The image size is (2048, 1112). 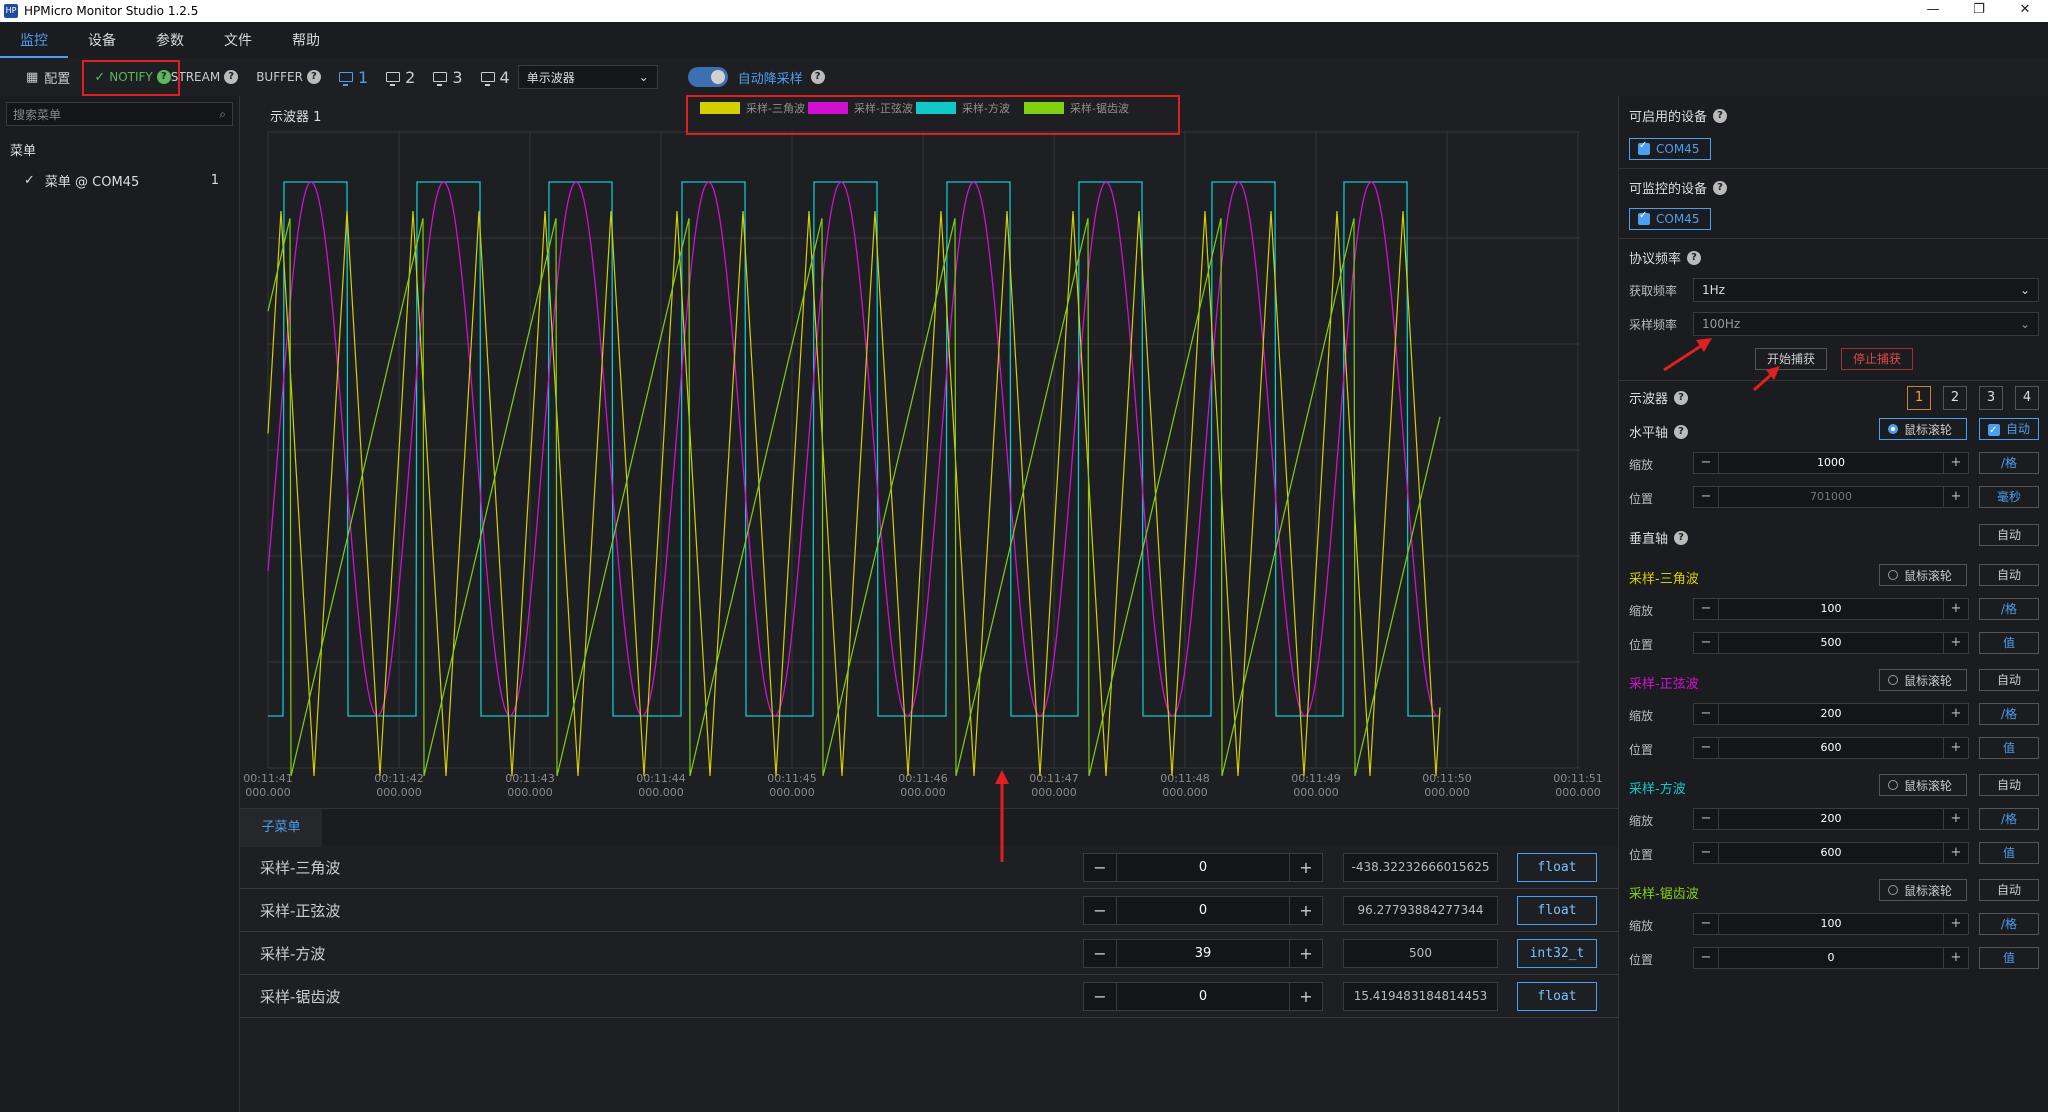 What do you see at coordinates (281, 828) in the screenshot?
I see `tab-submenu: 子菜单` at bounding box center [281, 828].